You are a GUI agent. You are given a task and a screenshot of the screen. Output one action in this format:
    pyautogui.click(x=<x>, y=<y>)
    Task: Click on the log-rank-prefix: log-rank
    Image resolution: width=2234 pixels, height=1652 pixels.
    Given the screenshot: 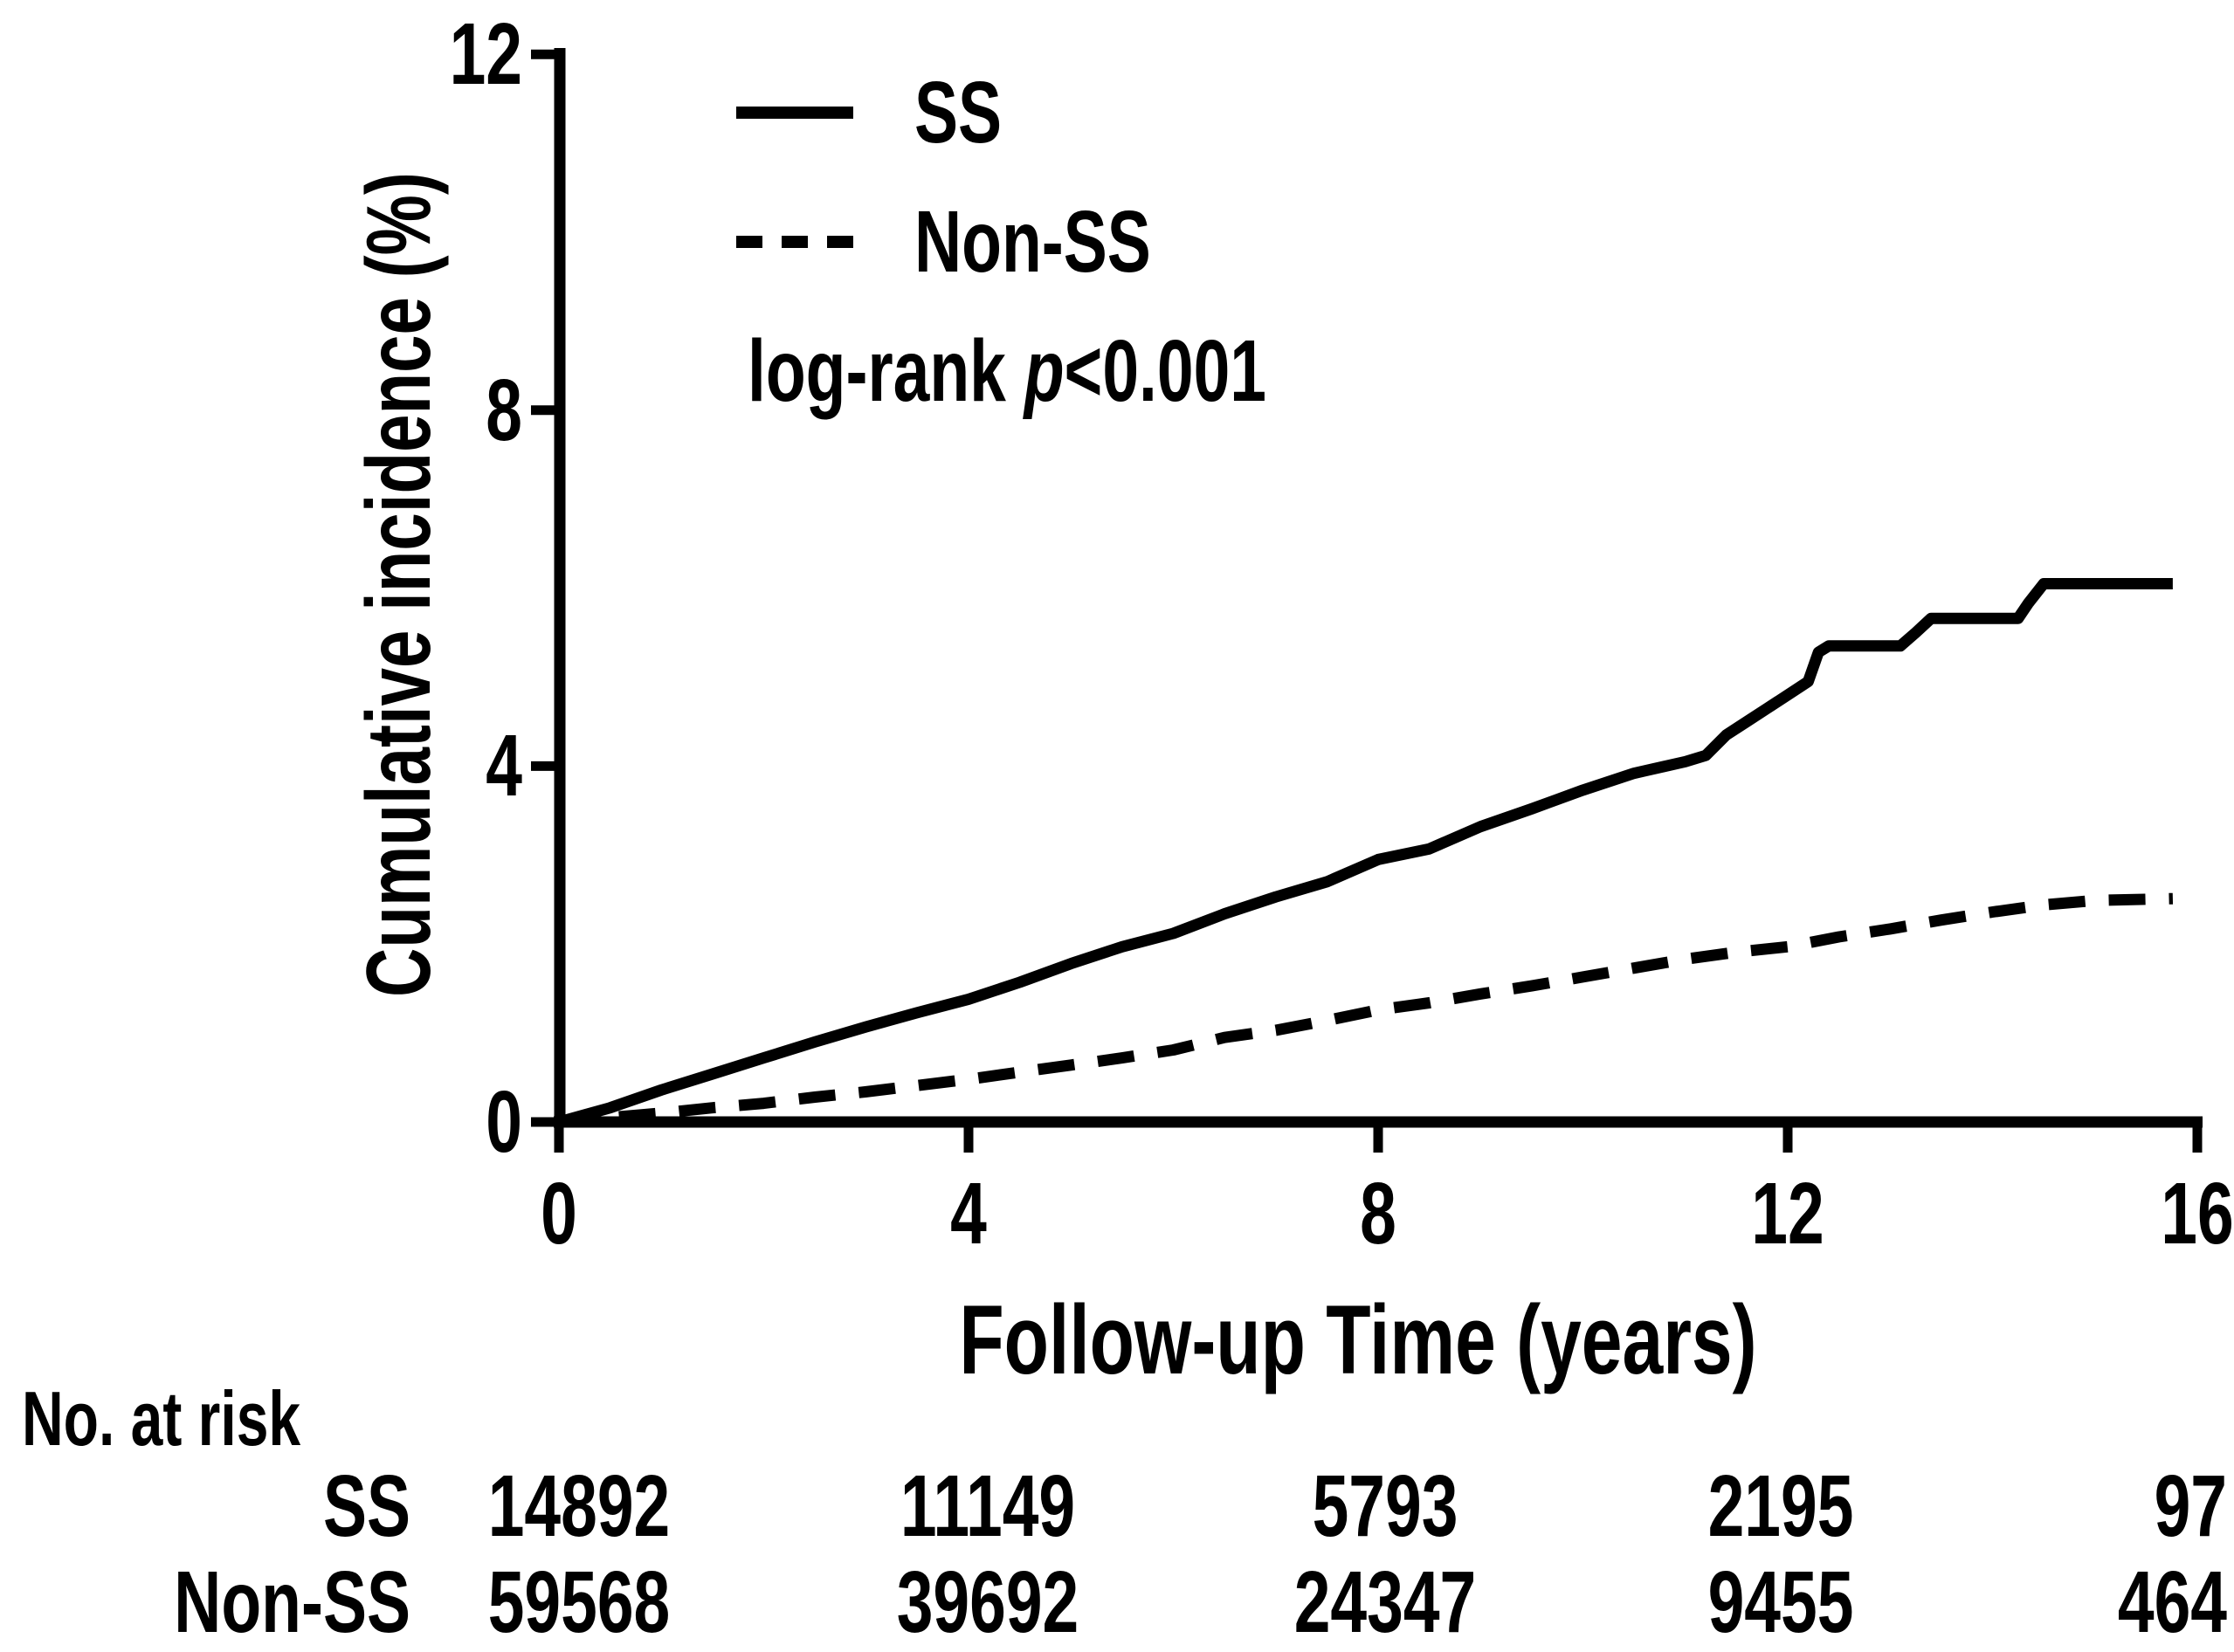 What is the action you would take?
    pyautogui.click(x=886, y=371)
    